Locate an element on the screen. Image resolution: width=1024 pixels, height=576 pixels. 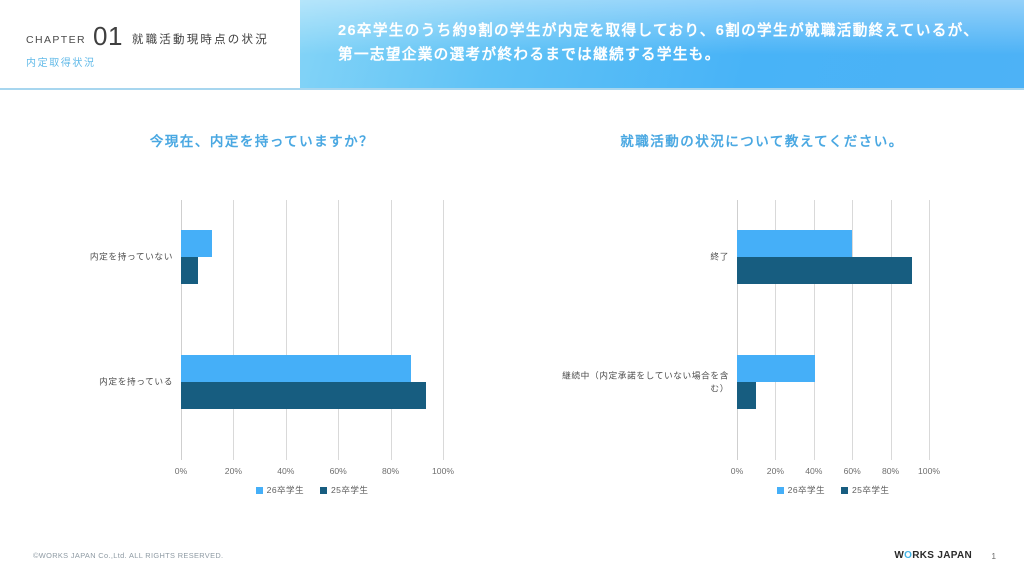
category-label: 継続中（内定承諾をしていない場合を含む） is located at coordinates (645, 381).